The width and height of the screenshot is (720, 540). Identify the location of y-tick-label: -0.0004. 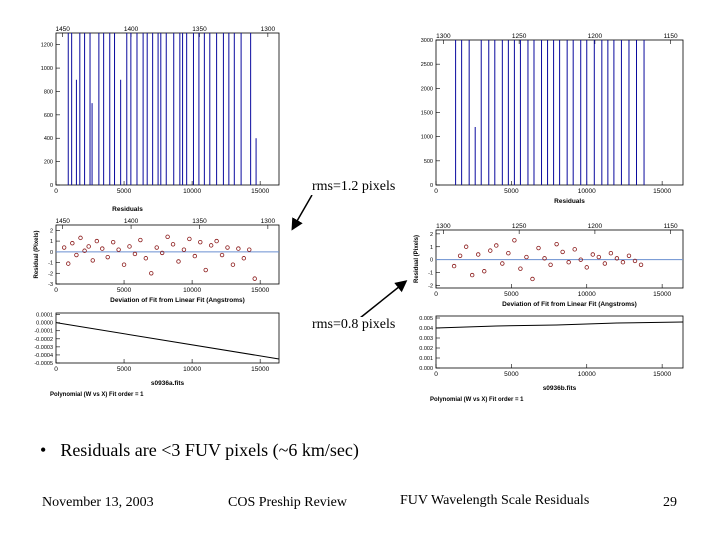
(43, 356).